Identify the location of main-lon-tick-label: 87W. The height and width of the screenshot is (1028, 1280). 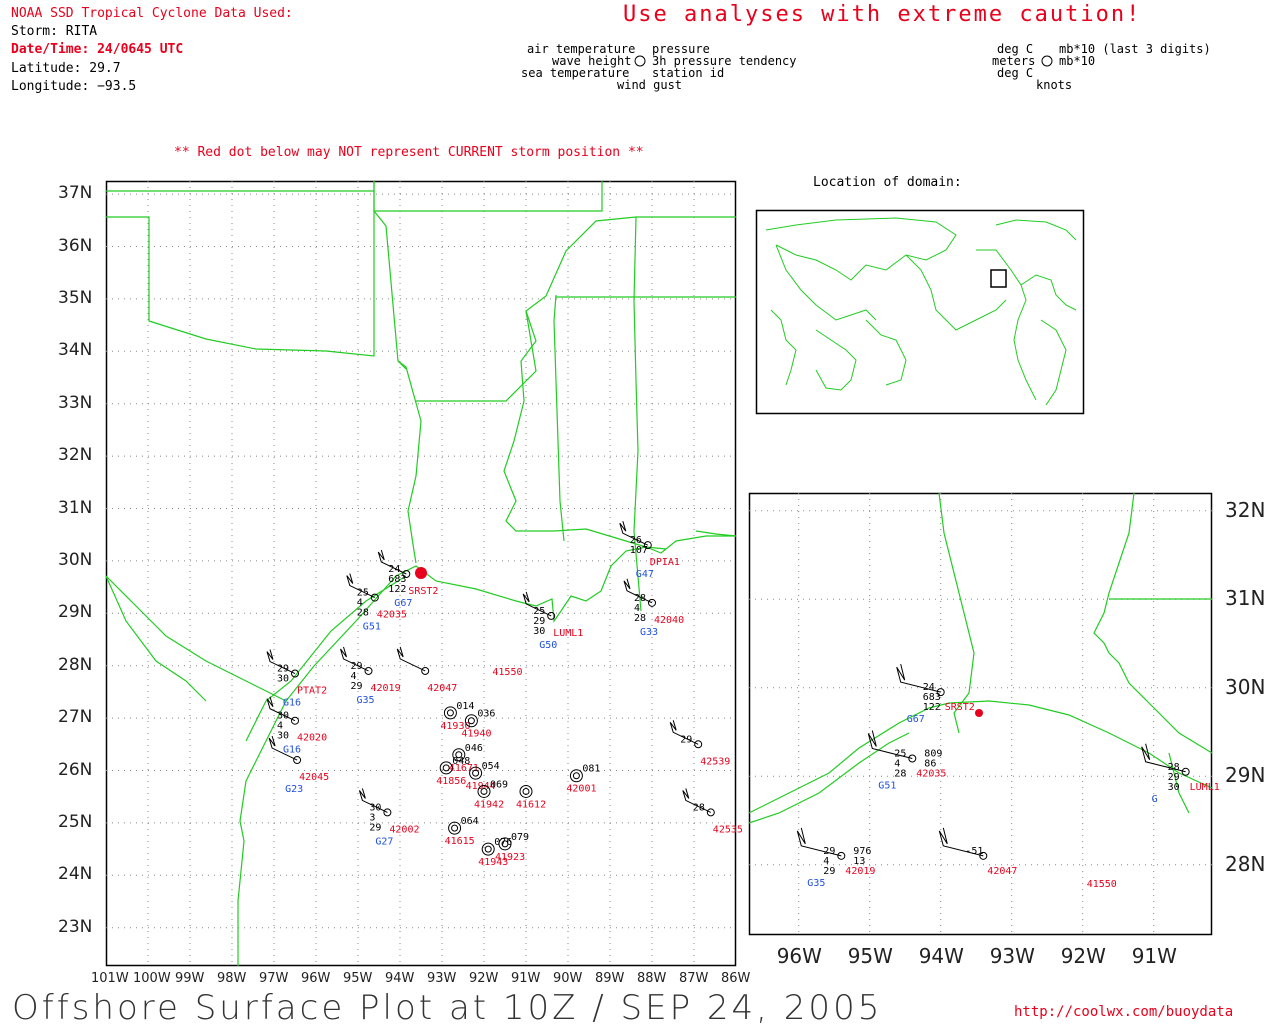
(694, 978).